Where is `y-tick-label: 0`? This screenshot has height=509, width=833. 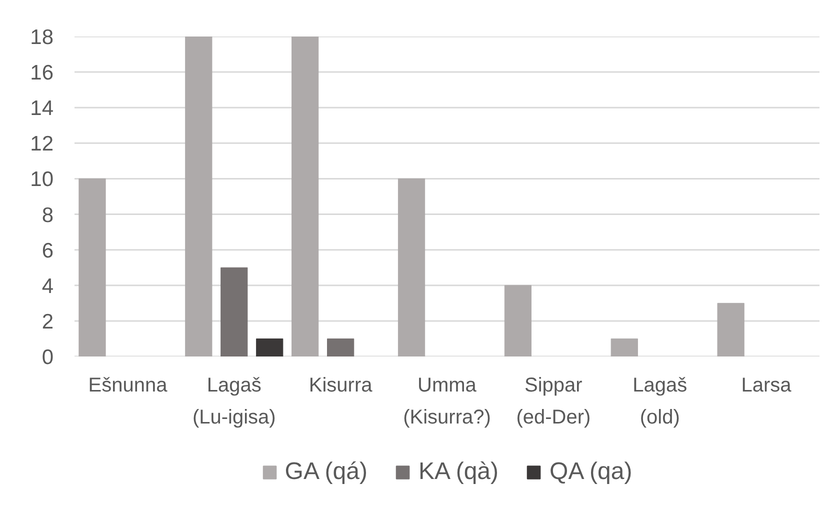 y-tick-label: 0 is located at coordinates (48, 357).